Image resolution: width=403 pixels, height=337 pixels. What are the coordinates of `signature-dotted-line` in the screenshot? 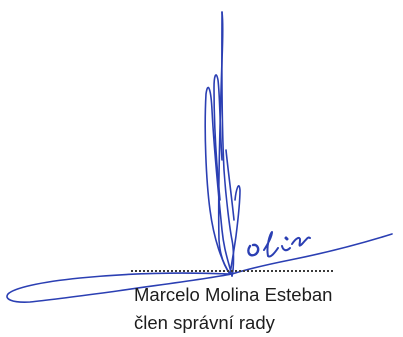 It's located at (232, 271).